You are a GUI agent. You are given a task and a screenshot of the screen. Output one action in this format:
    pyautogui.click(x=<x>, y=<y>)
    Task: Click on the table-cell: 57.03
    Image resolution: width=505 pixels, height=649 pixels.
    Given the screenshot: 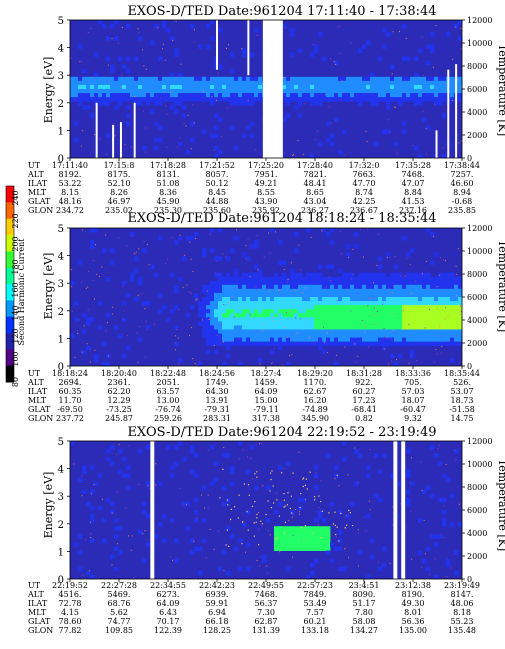 What is the action you would take?
    pyautogui.click(x=413, y=391)
    